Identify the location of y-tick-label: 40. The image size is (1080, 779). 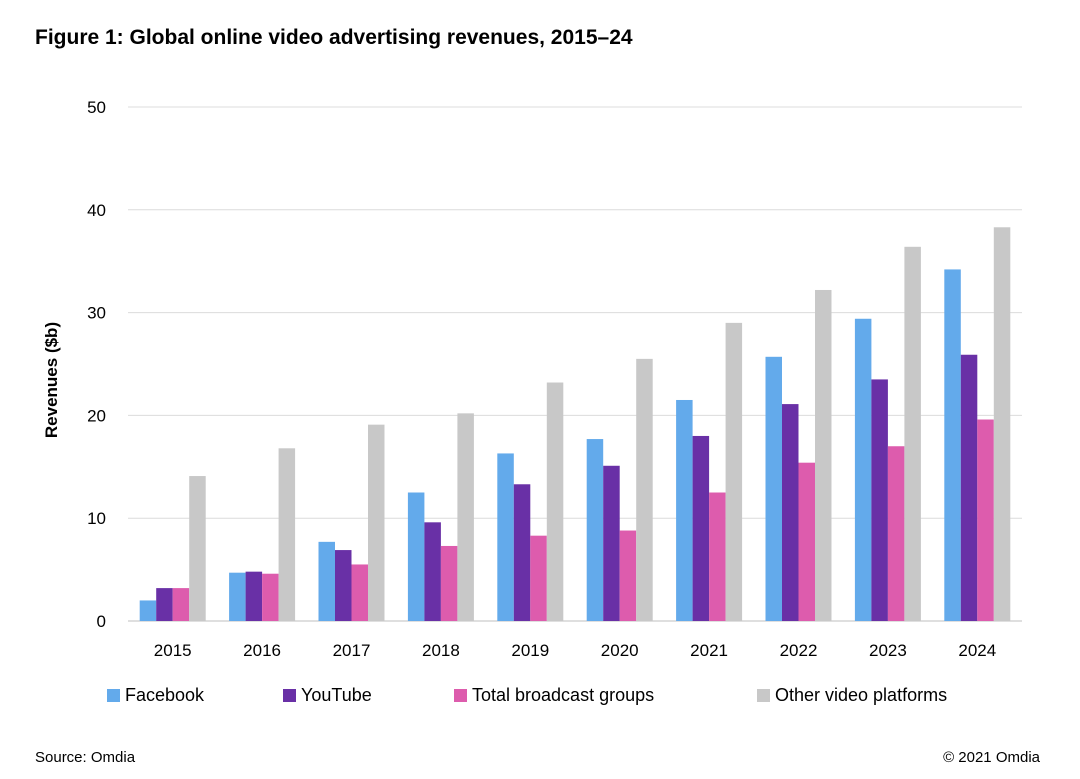
(96, 210).